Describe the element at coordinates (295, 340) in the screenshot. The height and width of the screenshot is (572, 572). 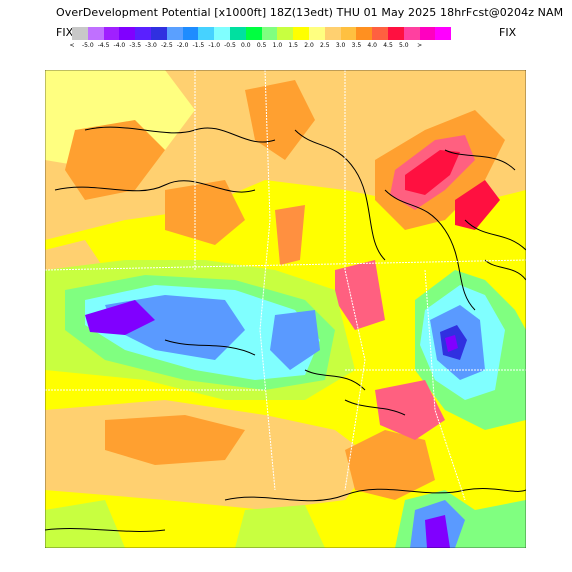
I see `field-region-blue-central` at that location.